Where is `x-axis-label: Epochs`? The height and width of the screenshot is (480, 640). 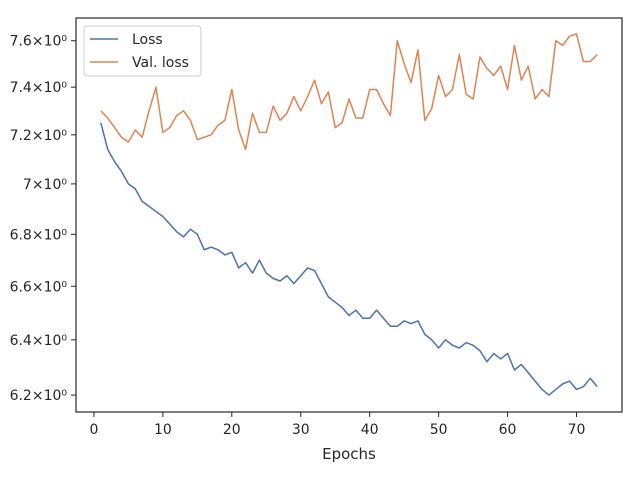
x-axis-label: Epochs is located at coordinates (349, 454).